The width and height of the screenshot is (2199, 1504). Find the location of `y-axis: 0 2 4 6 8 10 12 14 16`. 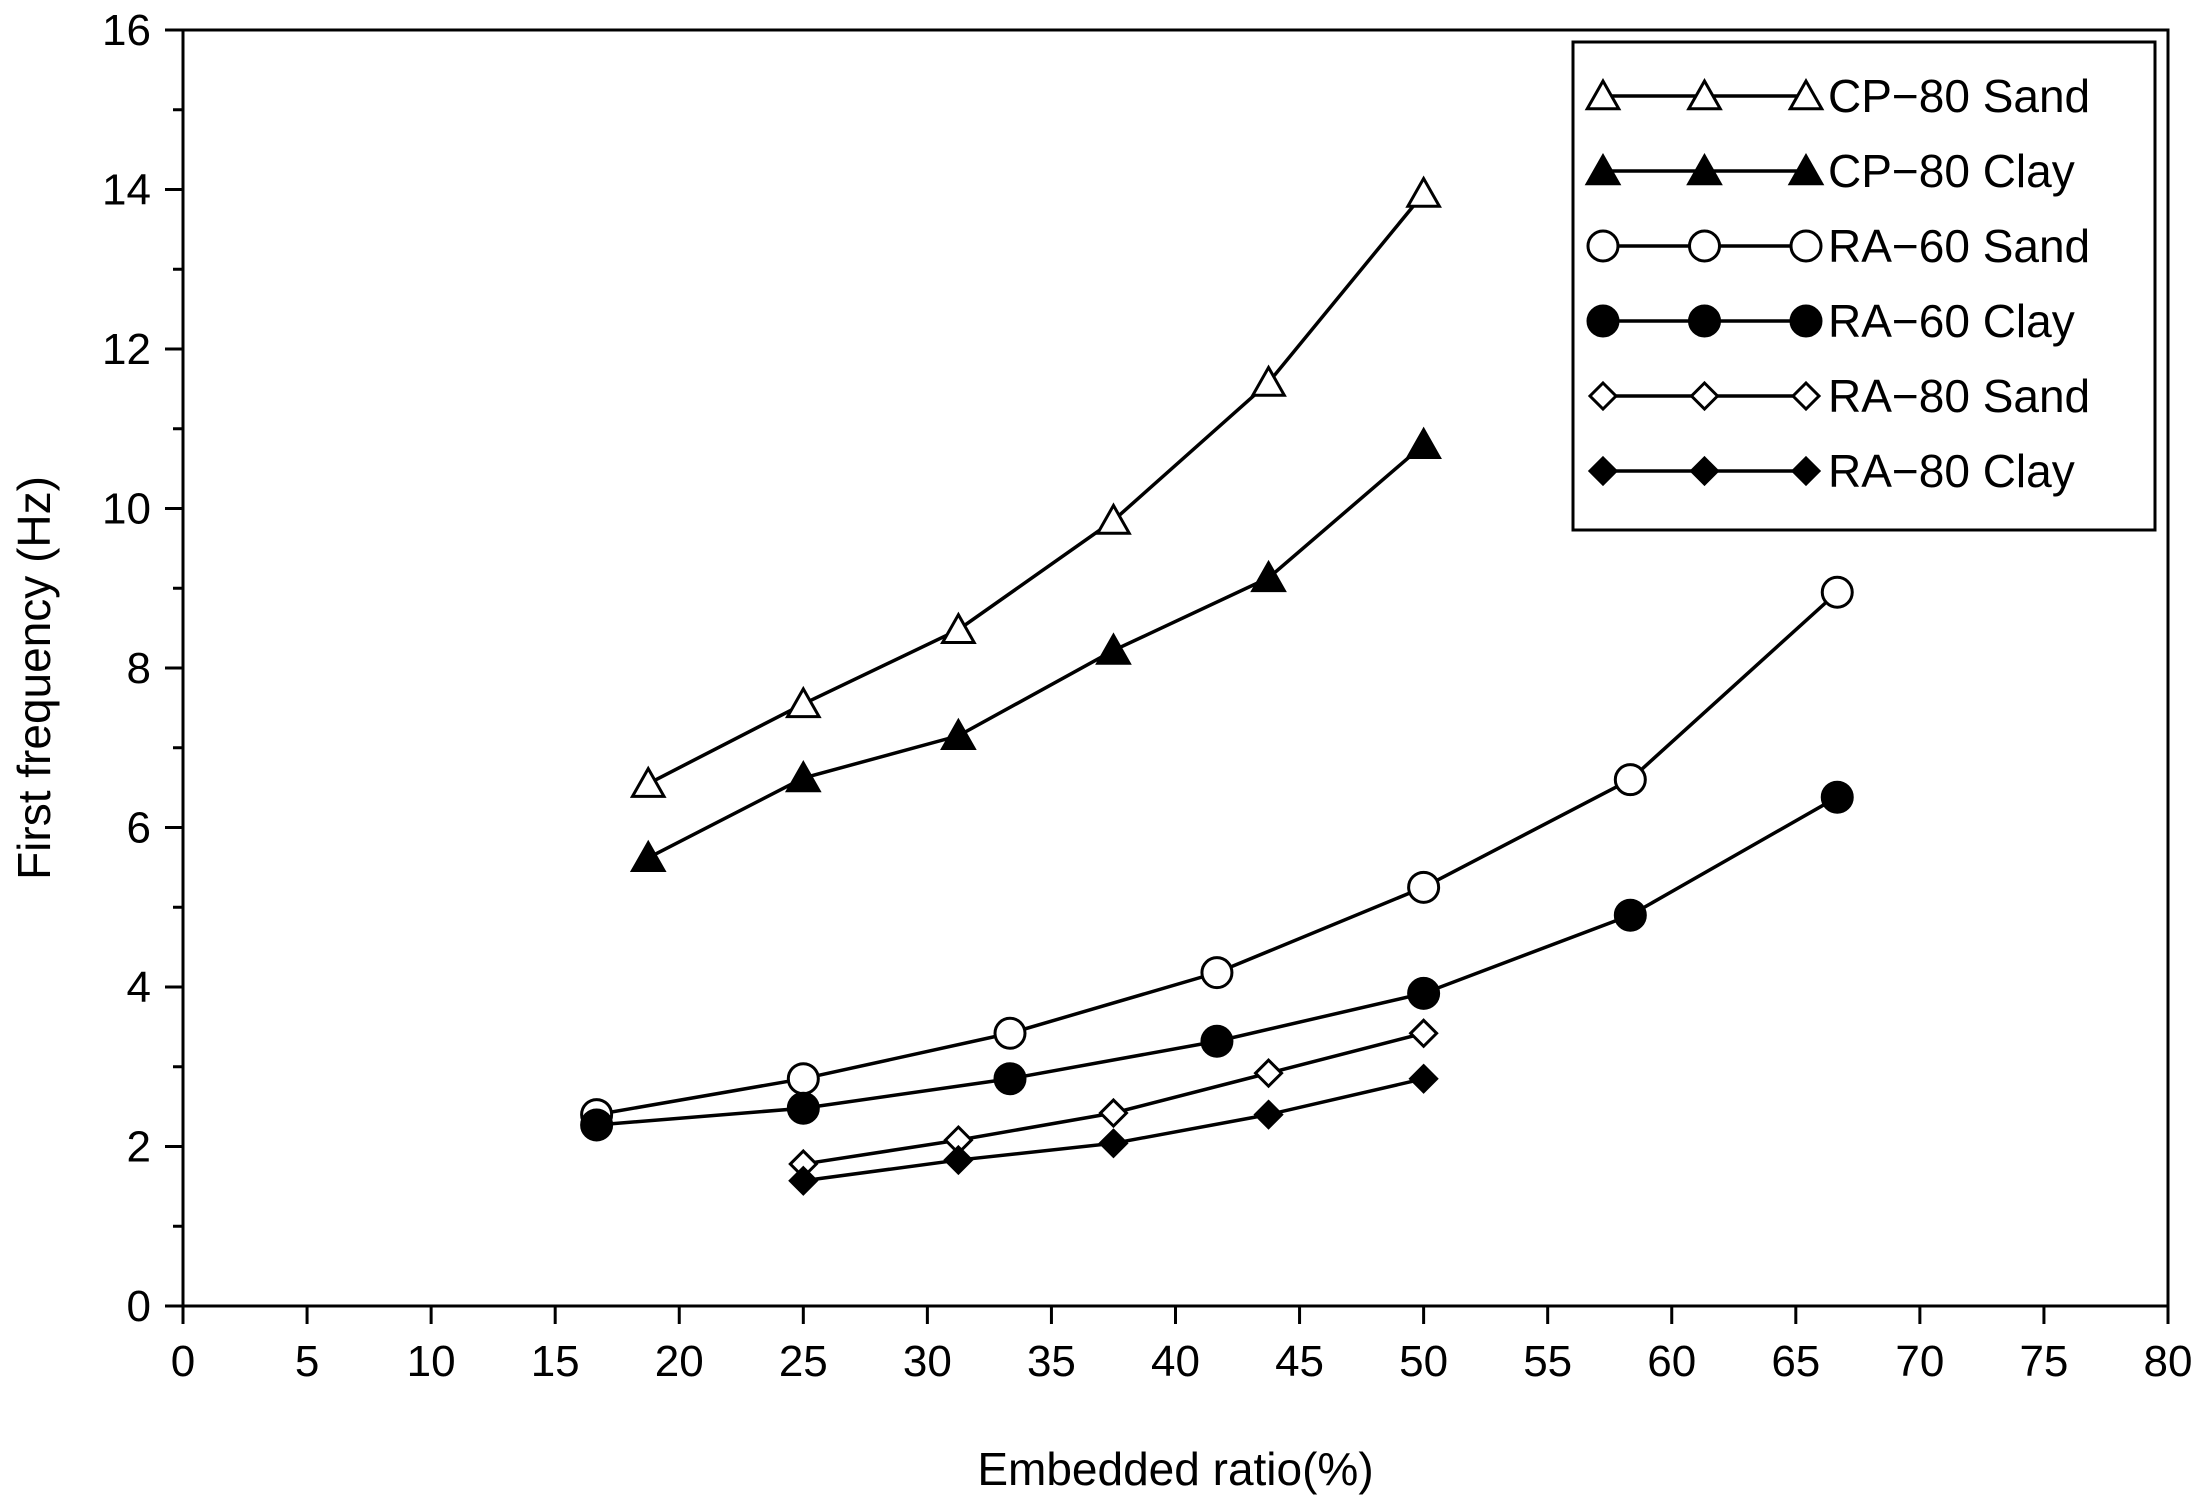

y-axis: 0 2 4 6 8 10 12 14 16 is located at coordinates (142, 668).